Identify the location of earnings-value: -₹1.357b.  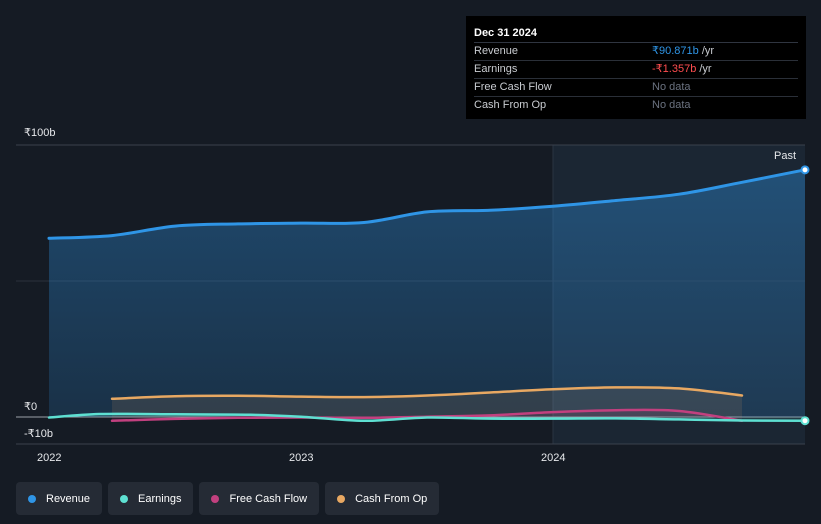
(674, 69).